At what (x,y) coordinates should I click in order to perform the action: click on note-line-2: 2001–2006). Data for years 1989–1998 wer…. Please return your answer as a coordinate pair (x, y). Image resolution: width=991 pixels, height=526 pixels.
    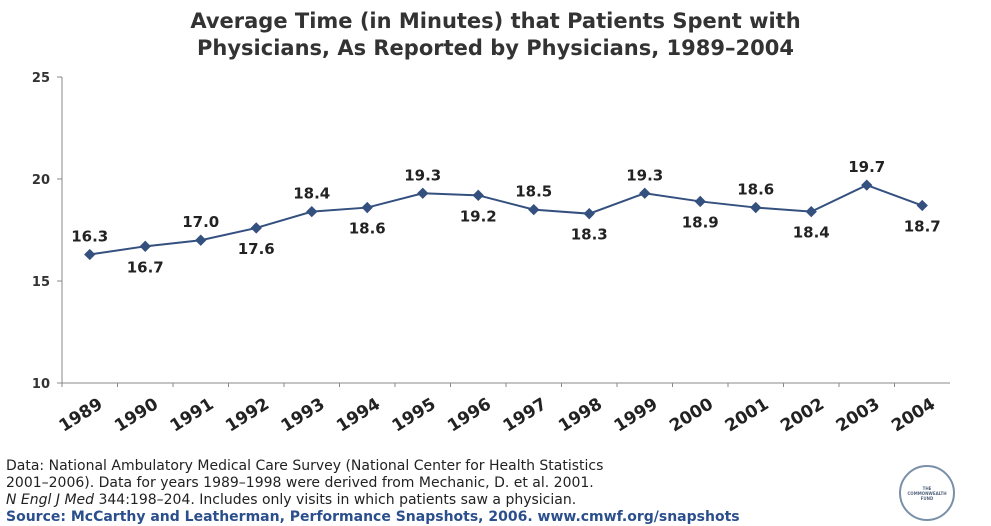
    Looking at the image, I should click on (300, 483).